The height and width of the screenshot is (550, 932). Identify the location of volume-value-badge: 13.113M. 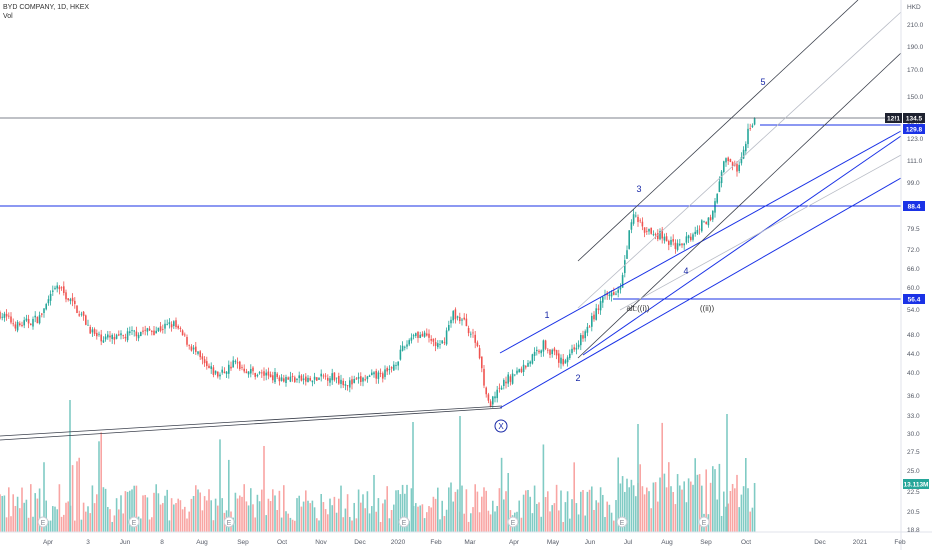
(916, 485).